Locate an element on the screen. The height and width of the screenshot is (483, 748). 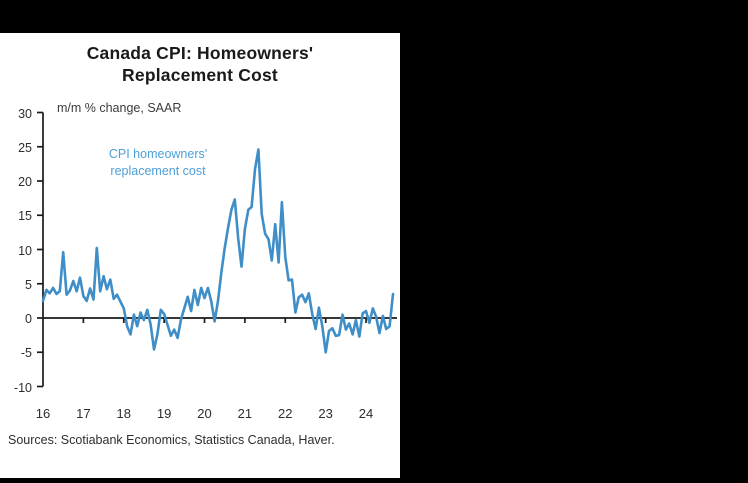
x-axis-label: 20 is located at coordinates (204, 413).